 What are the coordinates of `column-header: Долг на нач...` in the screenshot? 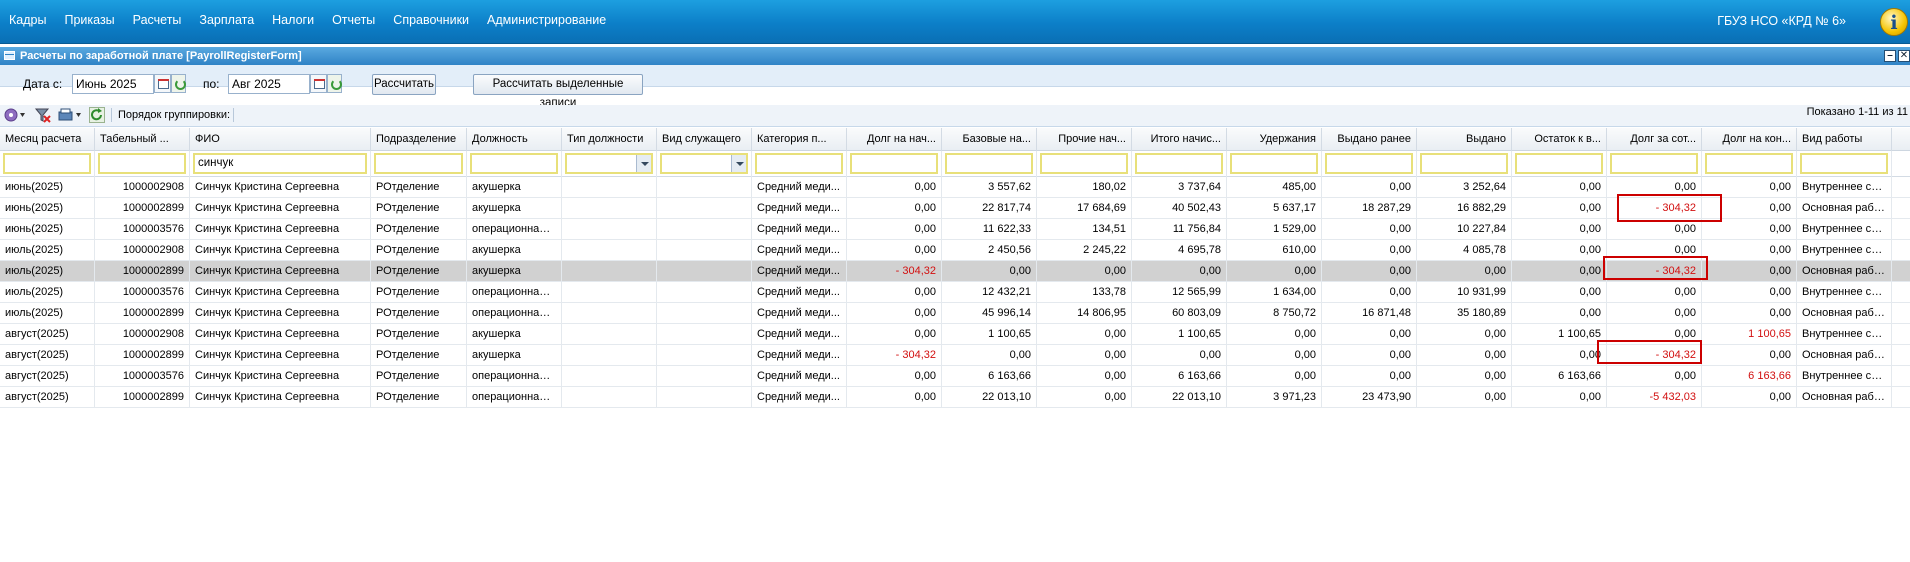 It's located at (894, 139).